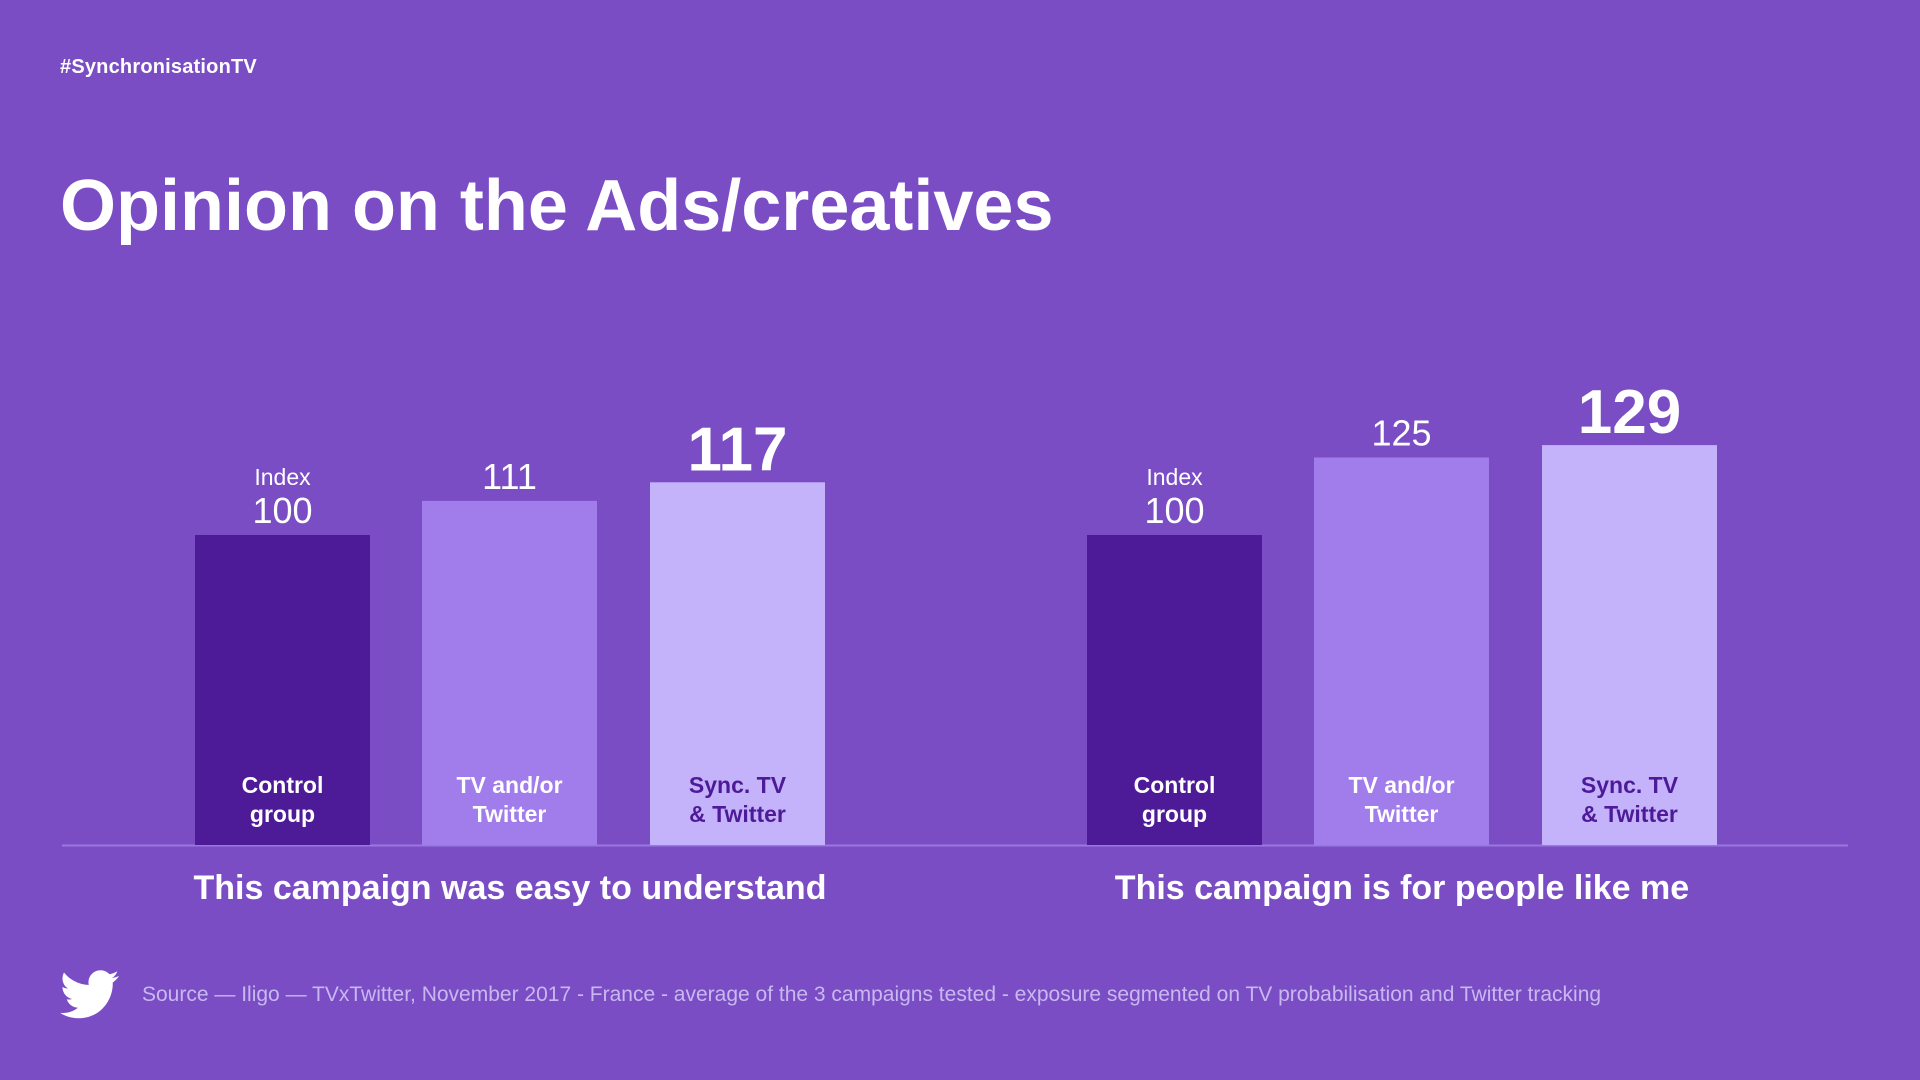 The height and width of the screenshot is (1080, 1920). Describe the element at coordinates (1401, 433) in the screenshot. I see `value-label-2-2: 125` at that location.